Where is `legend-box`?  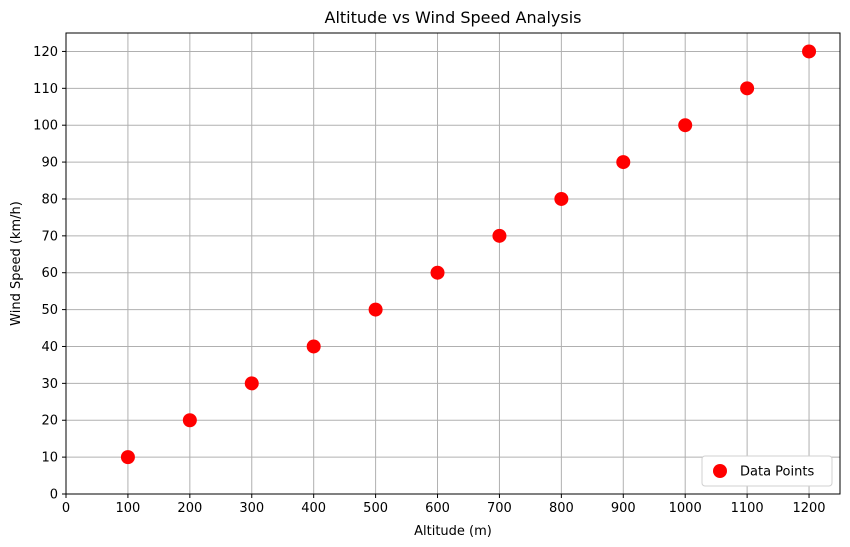 legend-box is located at coordinates (767, 471).